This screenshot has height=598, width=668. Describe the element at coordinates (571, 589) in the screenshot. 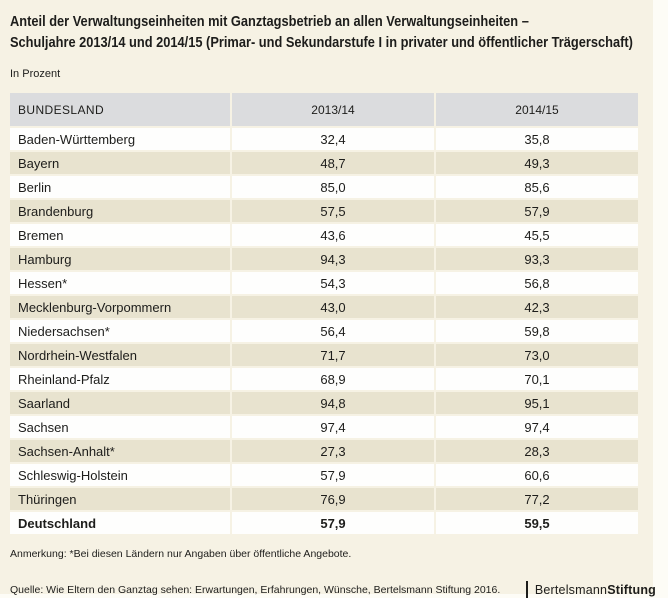

I see `logo-name: Bertelsmann` at that location.